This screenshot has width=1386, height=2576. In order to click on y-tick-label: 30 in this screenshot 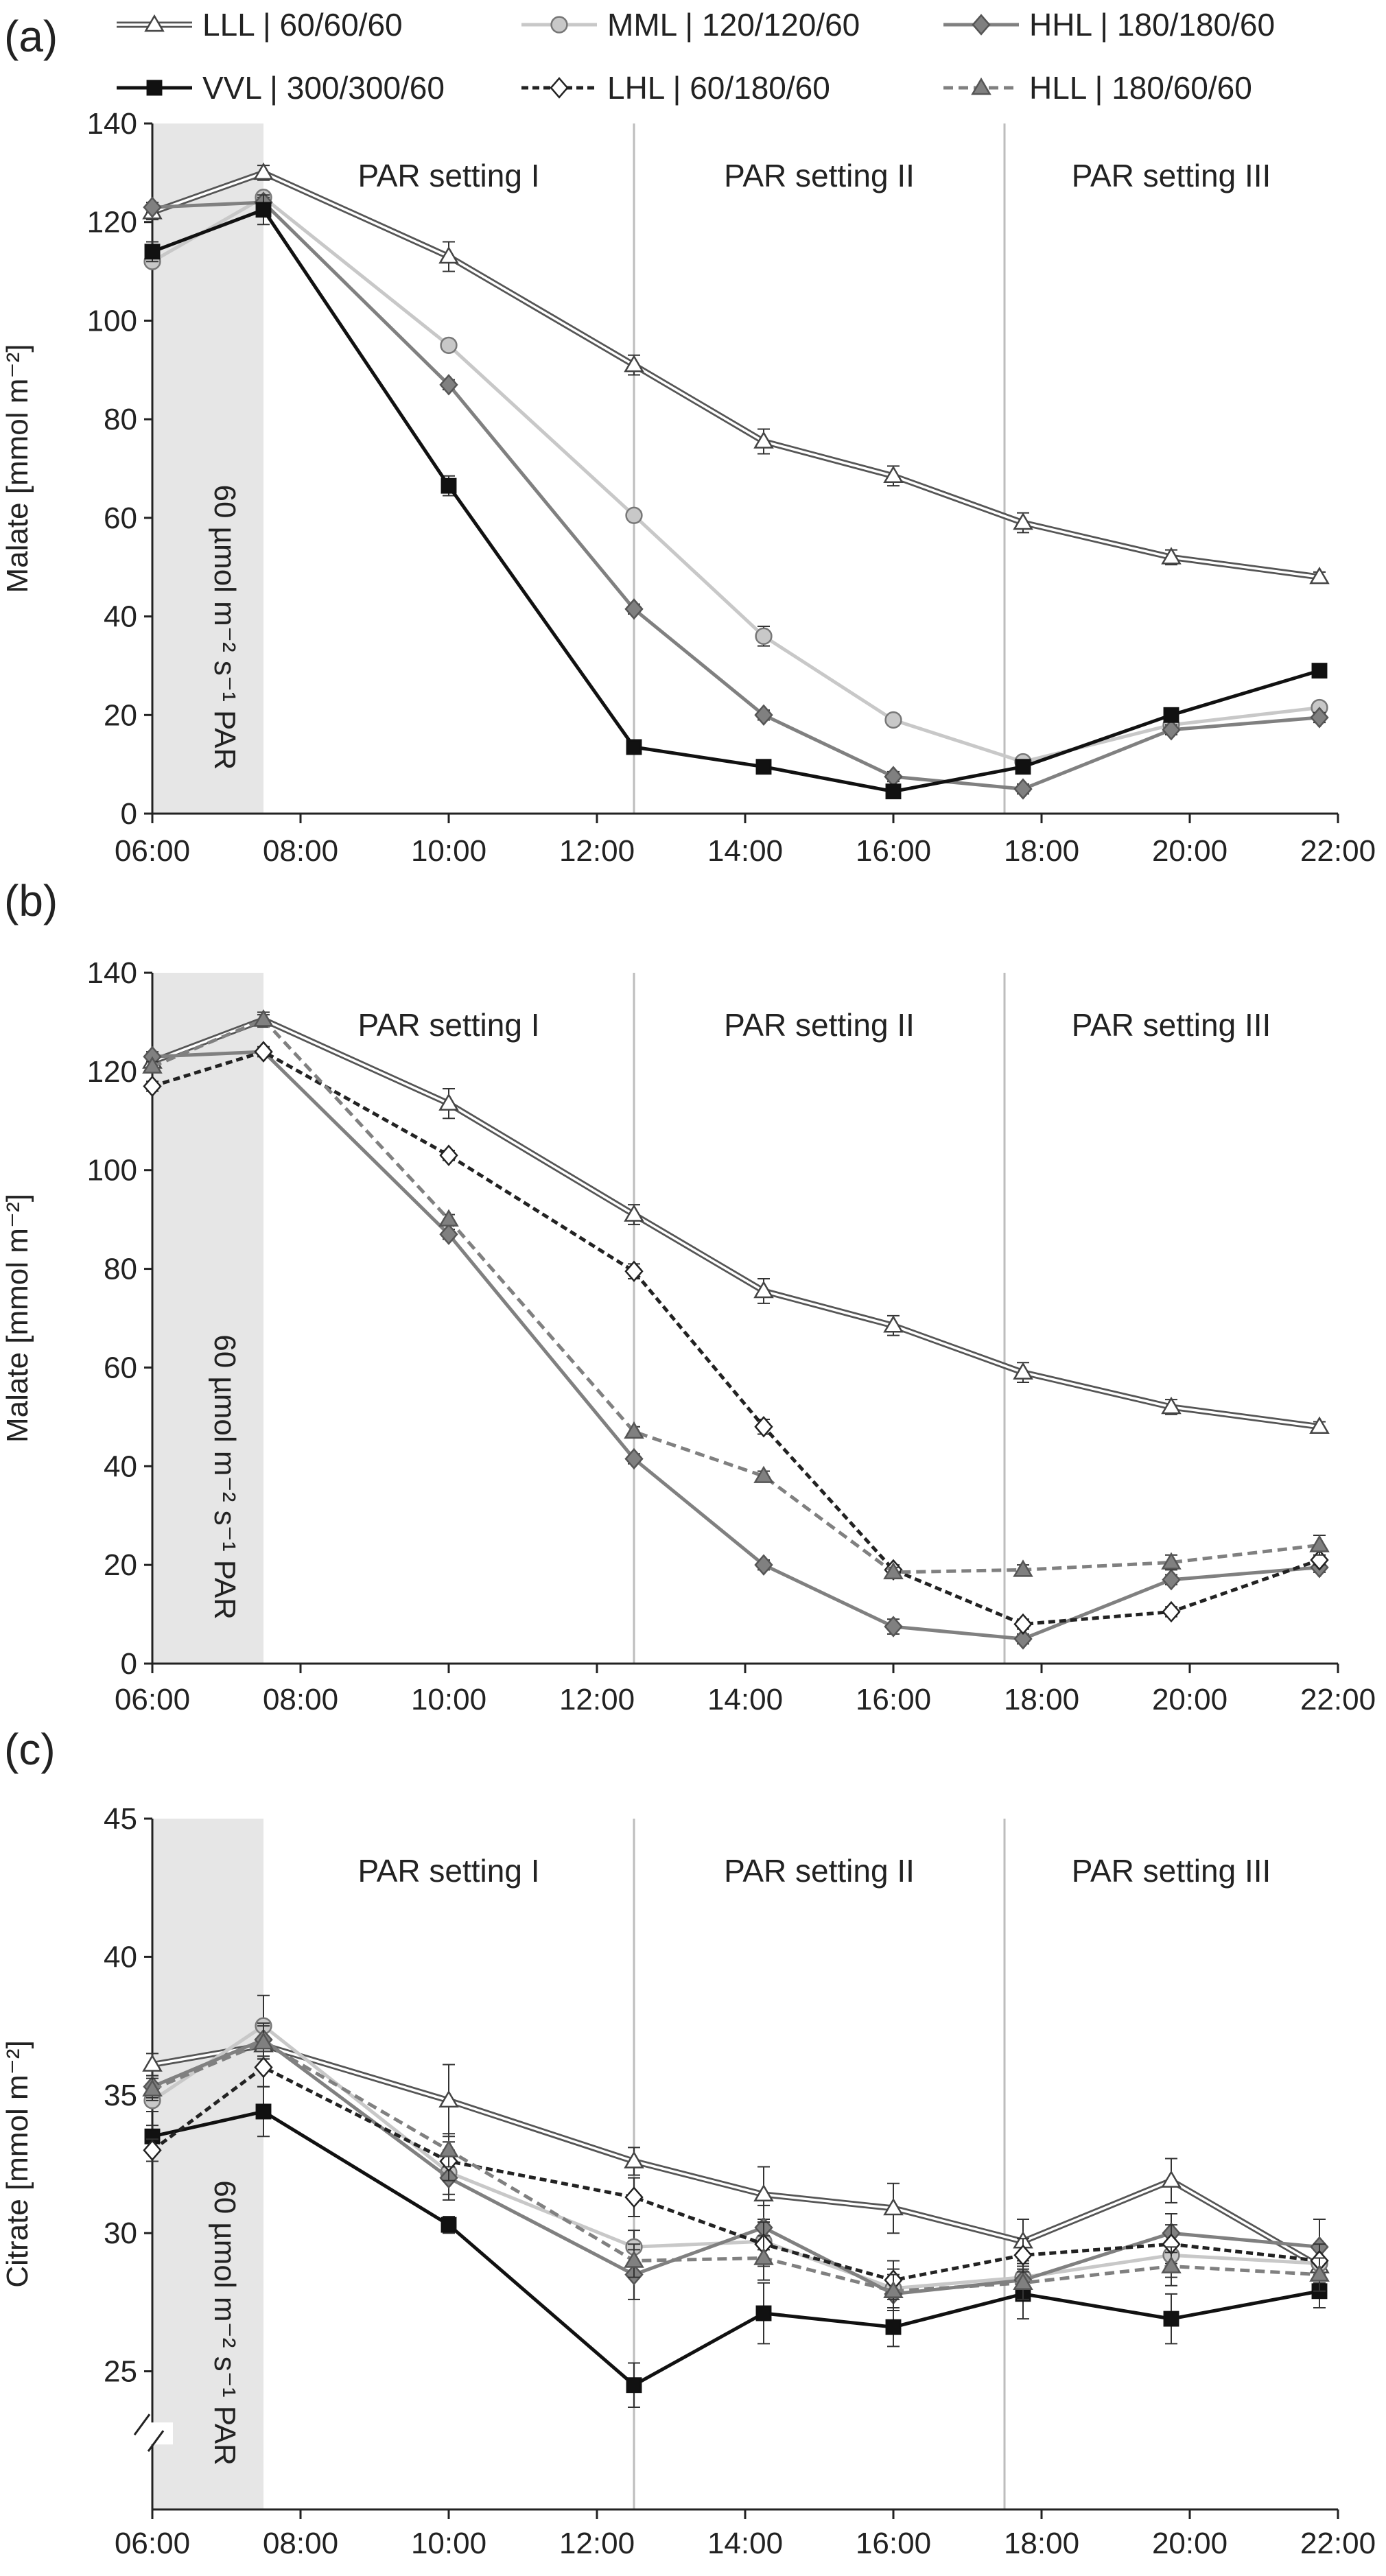, I will do `click(121, 2233)`.